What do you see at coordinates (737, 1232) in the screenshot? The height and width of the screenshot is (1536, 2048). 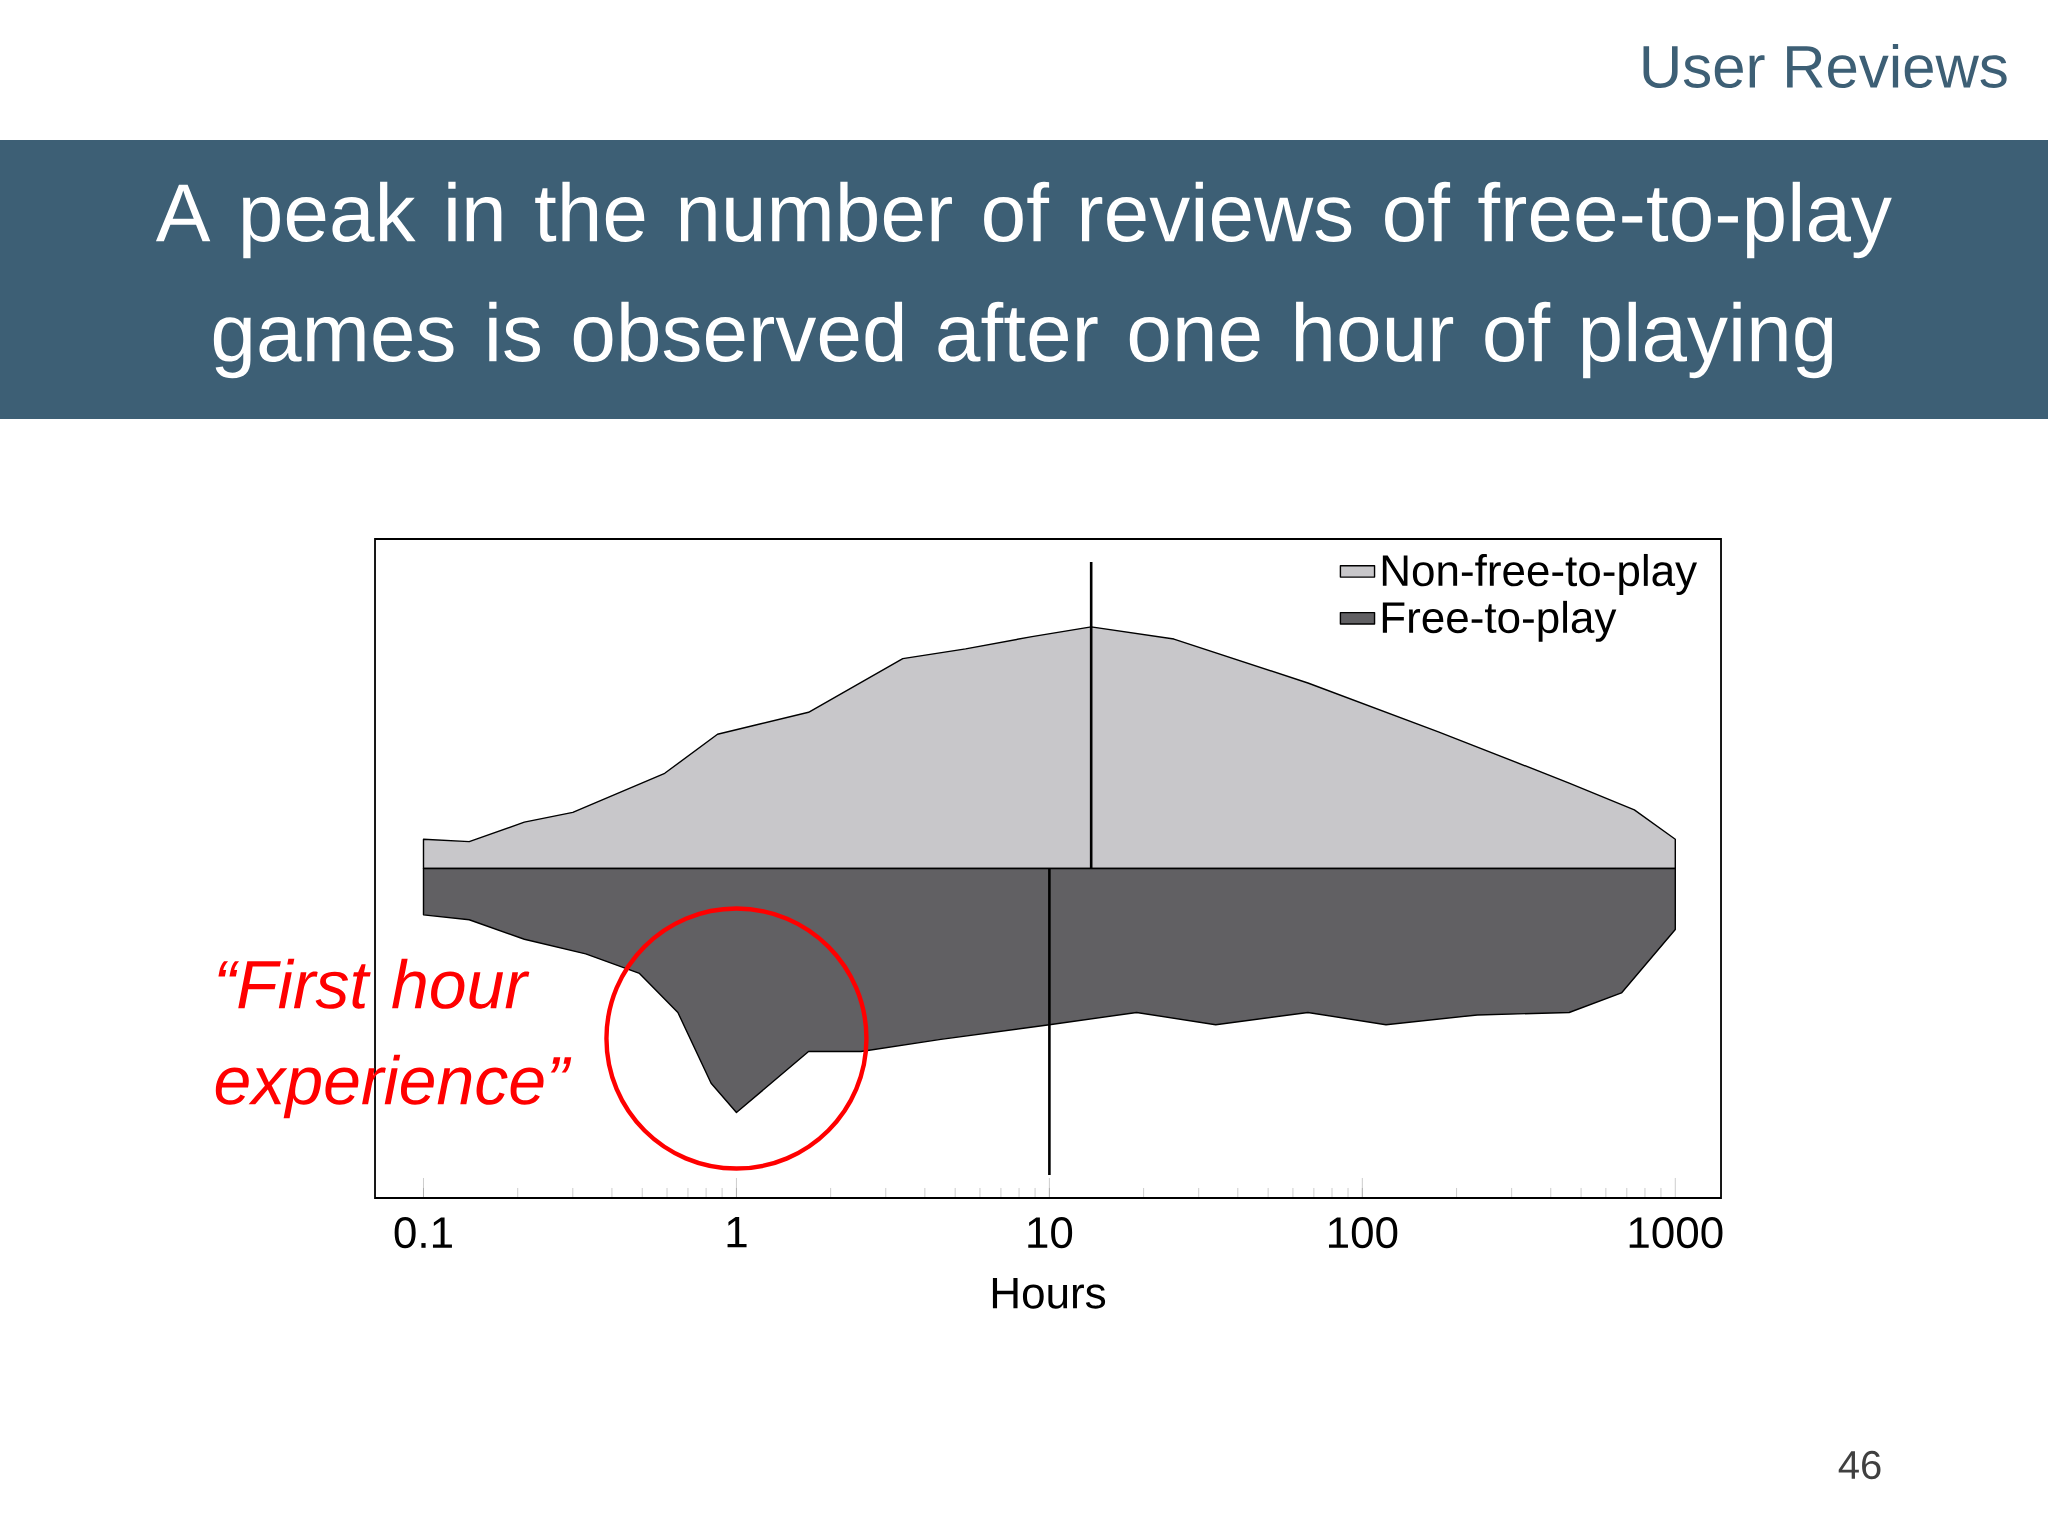 I see `x-tick-label: 1` at bounding box center [737, 1232].